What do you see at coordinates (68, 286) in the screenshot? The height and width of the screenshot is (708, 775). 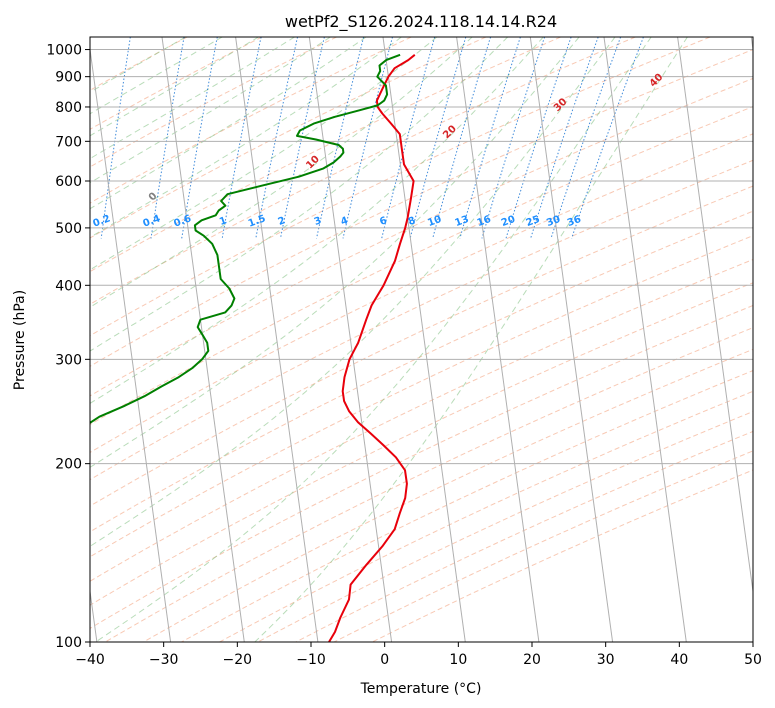 I see `y-tick-label: 400` at bounding box center [68, 286].